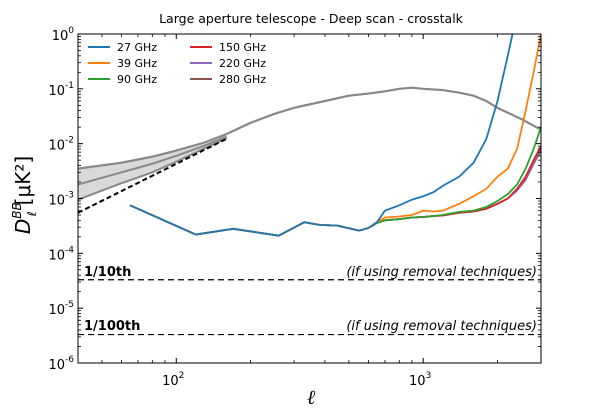  What do you see at coordinates (153, 160) in the screenshot?
I see `model-band-middle-line` at bounding box center [153, 160].